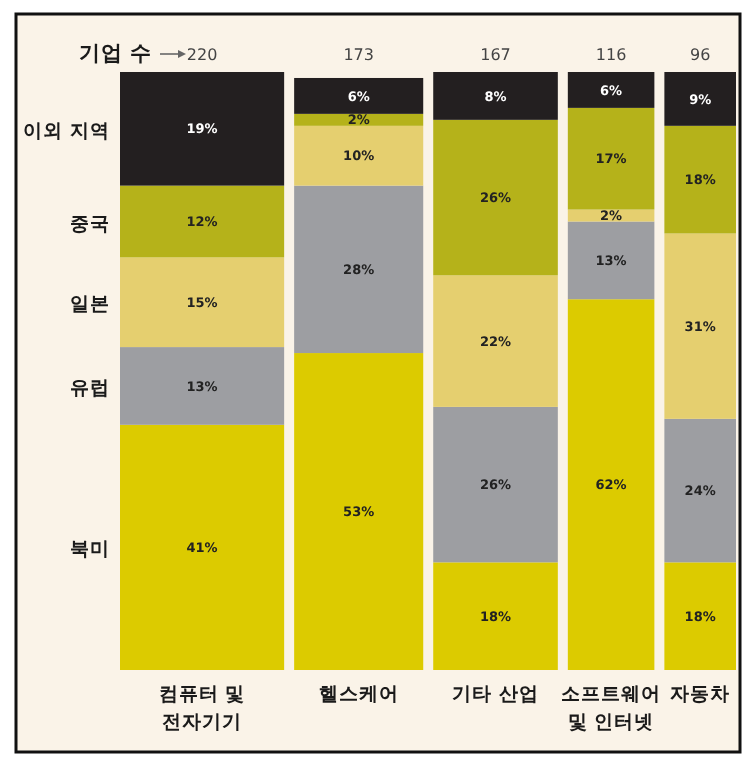  I want to click on x-tick-label: 기타 산업, so click(495, 695).